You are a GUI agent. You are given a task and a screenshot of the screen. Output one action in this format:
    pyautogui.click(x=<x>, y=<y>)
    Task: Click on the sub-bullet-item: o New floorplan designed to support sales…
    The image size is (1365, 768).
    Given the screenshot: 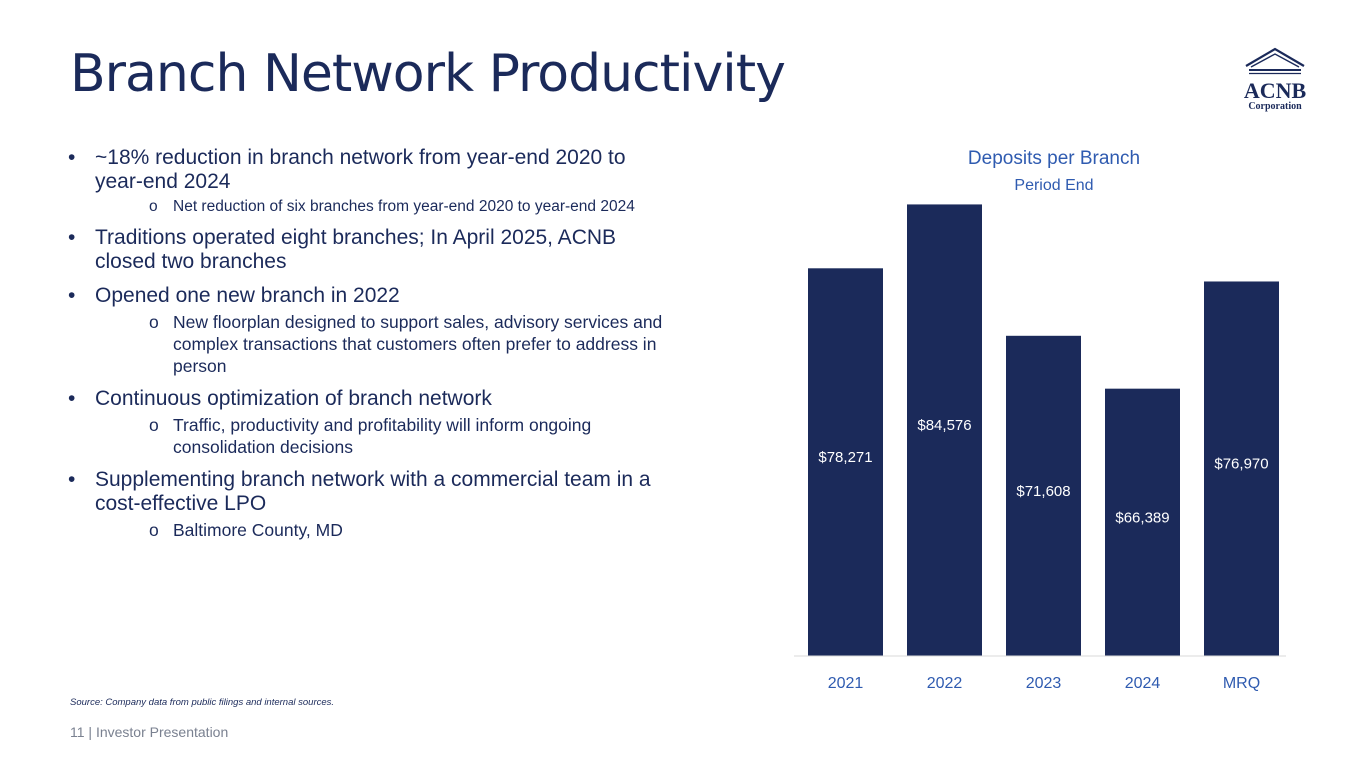 What is the action you would take?
    pyautogui.click(x=386, y=344)
    